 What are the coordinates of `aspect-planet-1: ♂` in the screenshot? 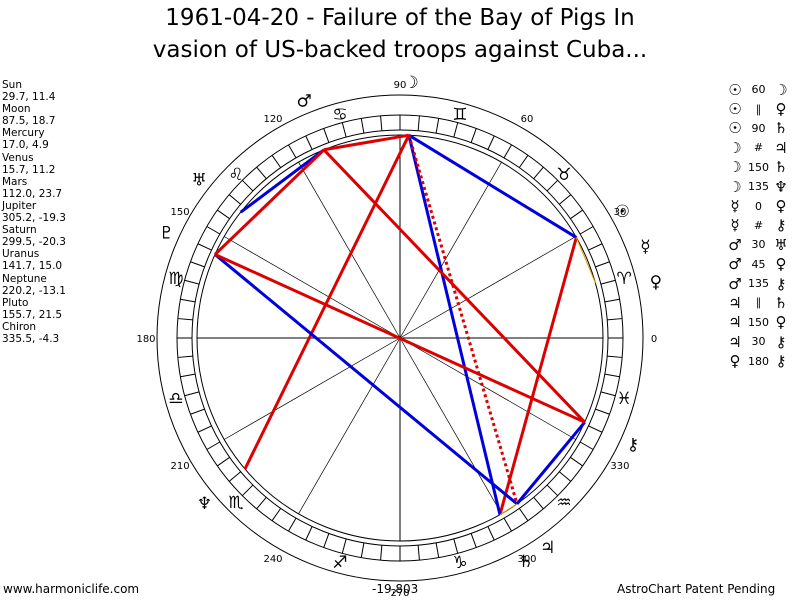 It's located at (735, 244).